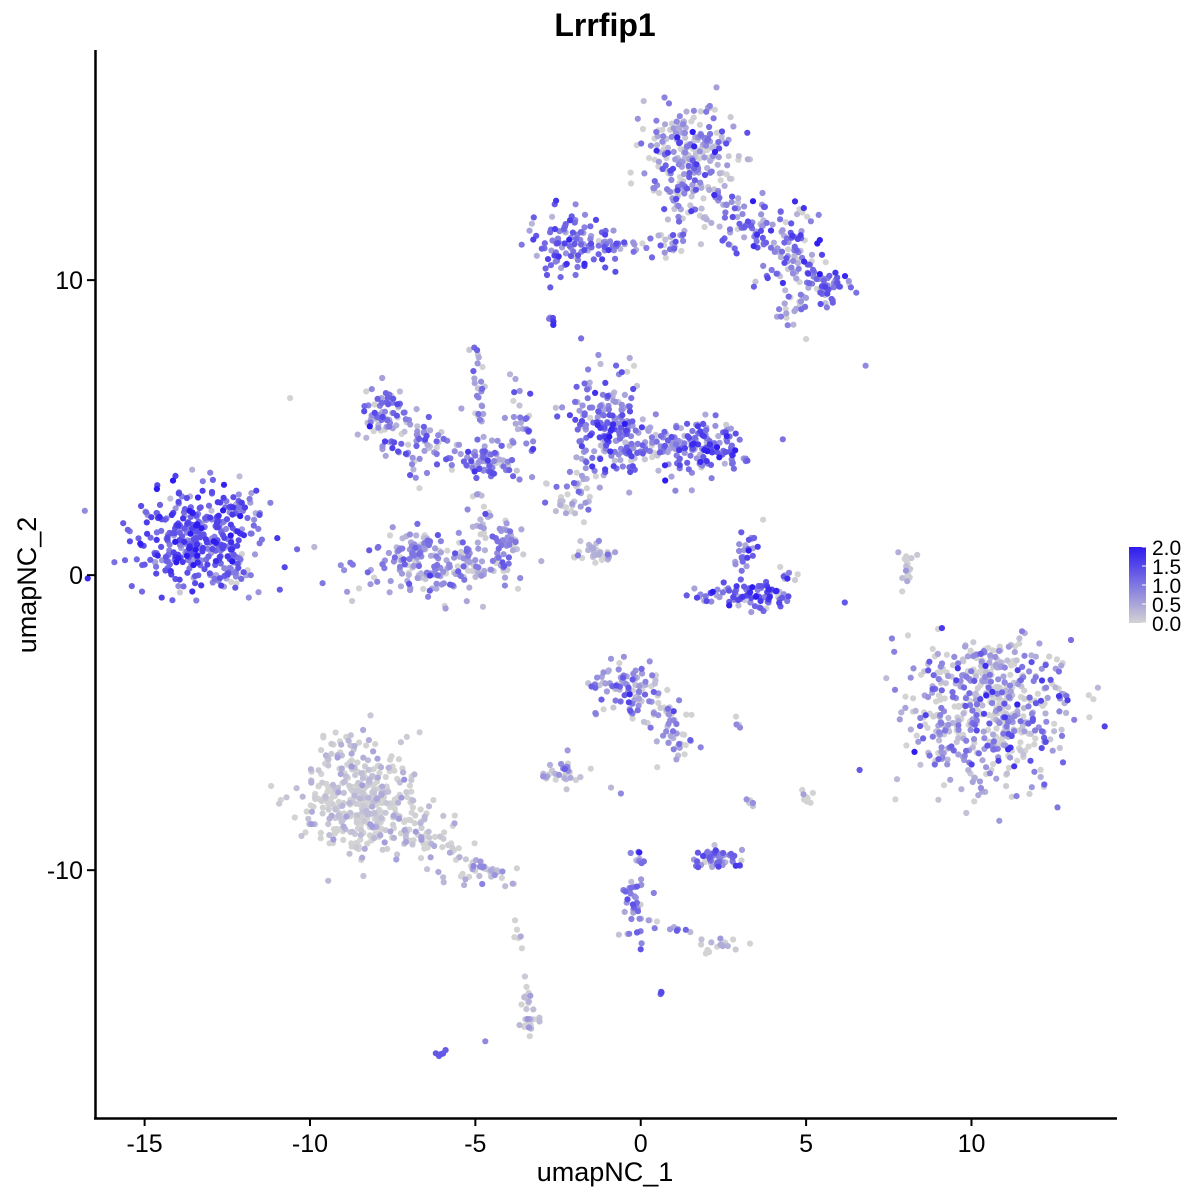 This screenshot has width=1200, height=1200. What do you see at coordinates (1166, 548) in the screenshot?
I see `colorbar-label: 2.0` at bounding box center [1166, 548].